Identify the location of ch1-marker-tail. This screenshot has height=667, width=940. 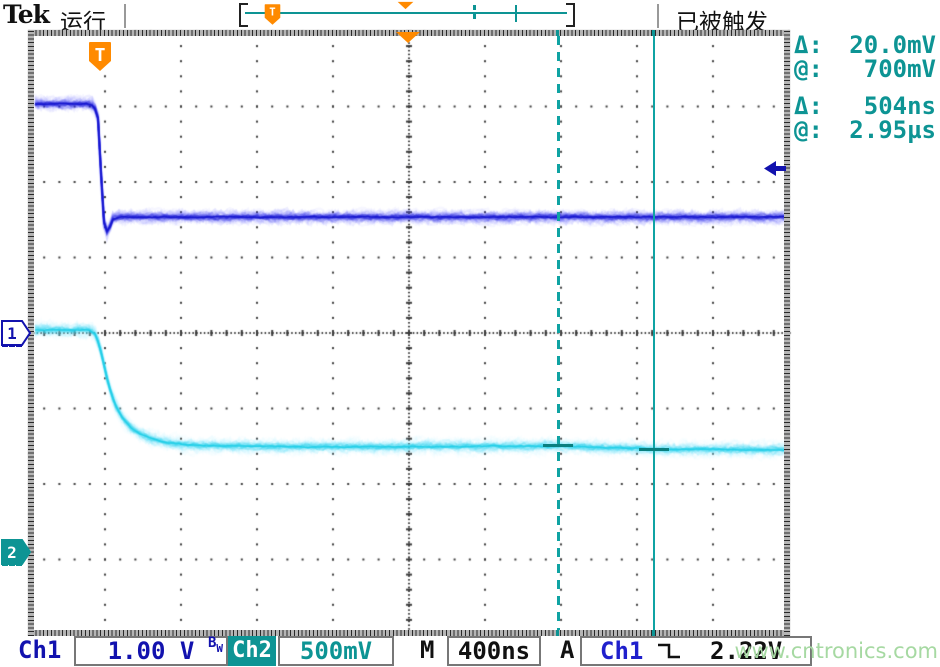
(12, 346).